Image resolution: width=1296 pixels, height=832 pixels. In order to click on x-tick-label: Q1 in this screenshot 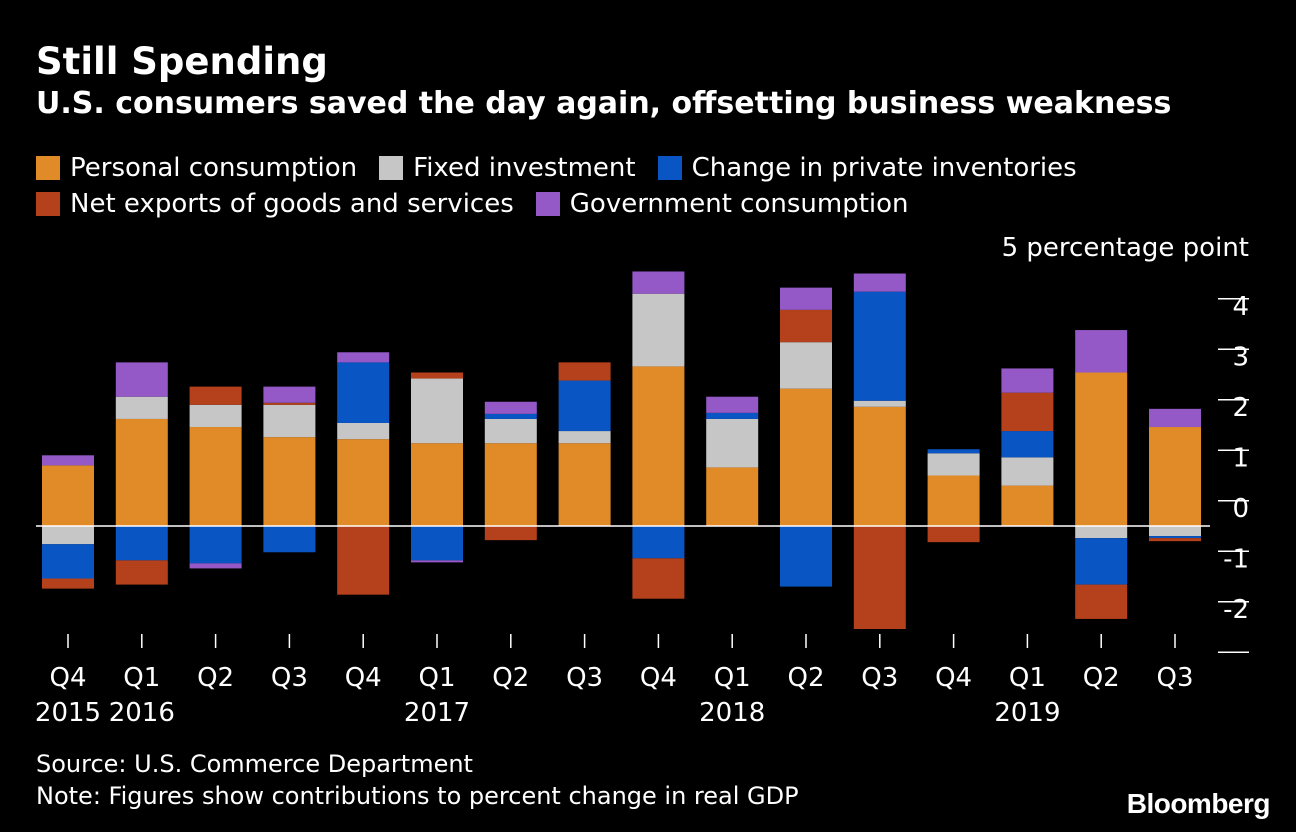, I will do `click(141, 678)`.